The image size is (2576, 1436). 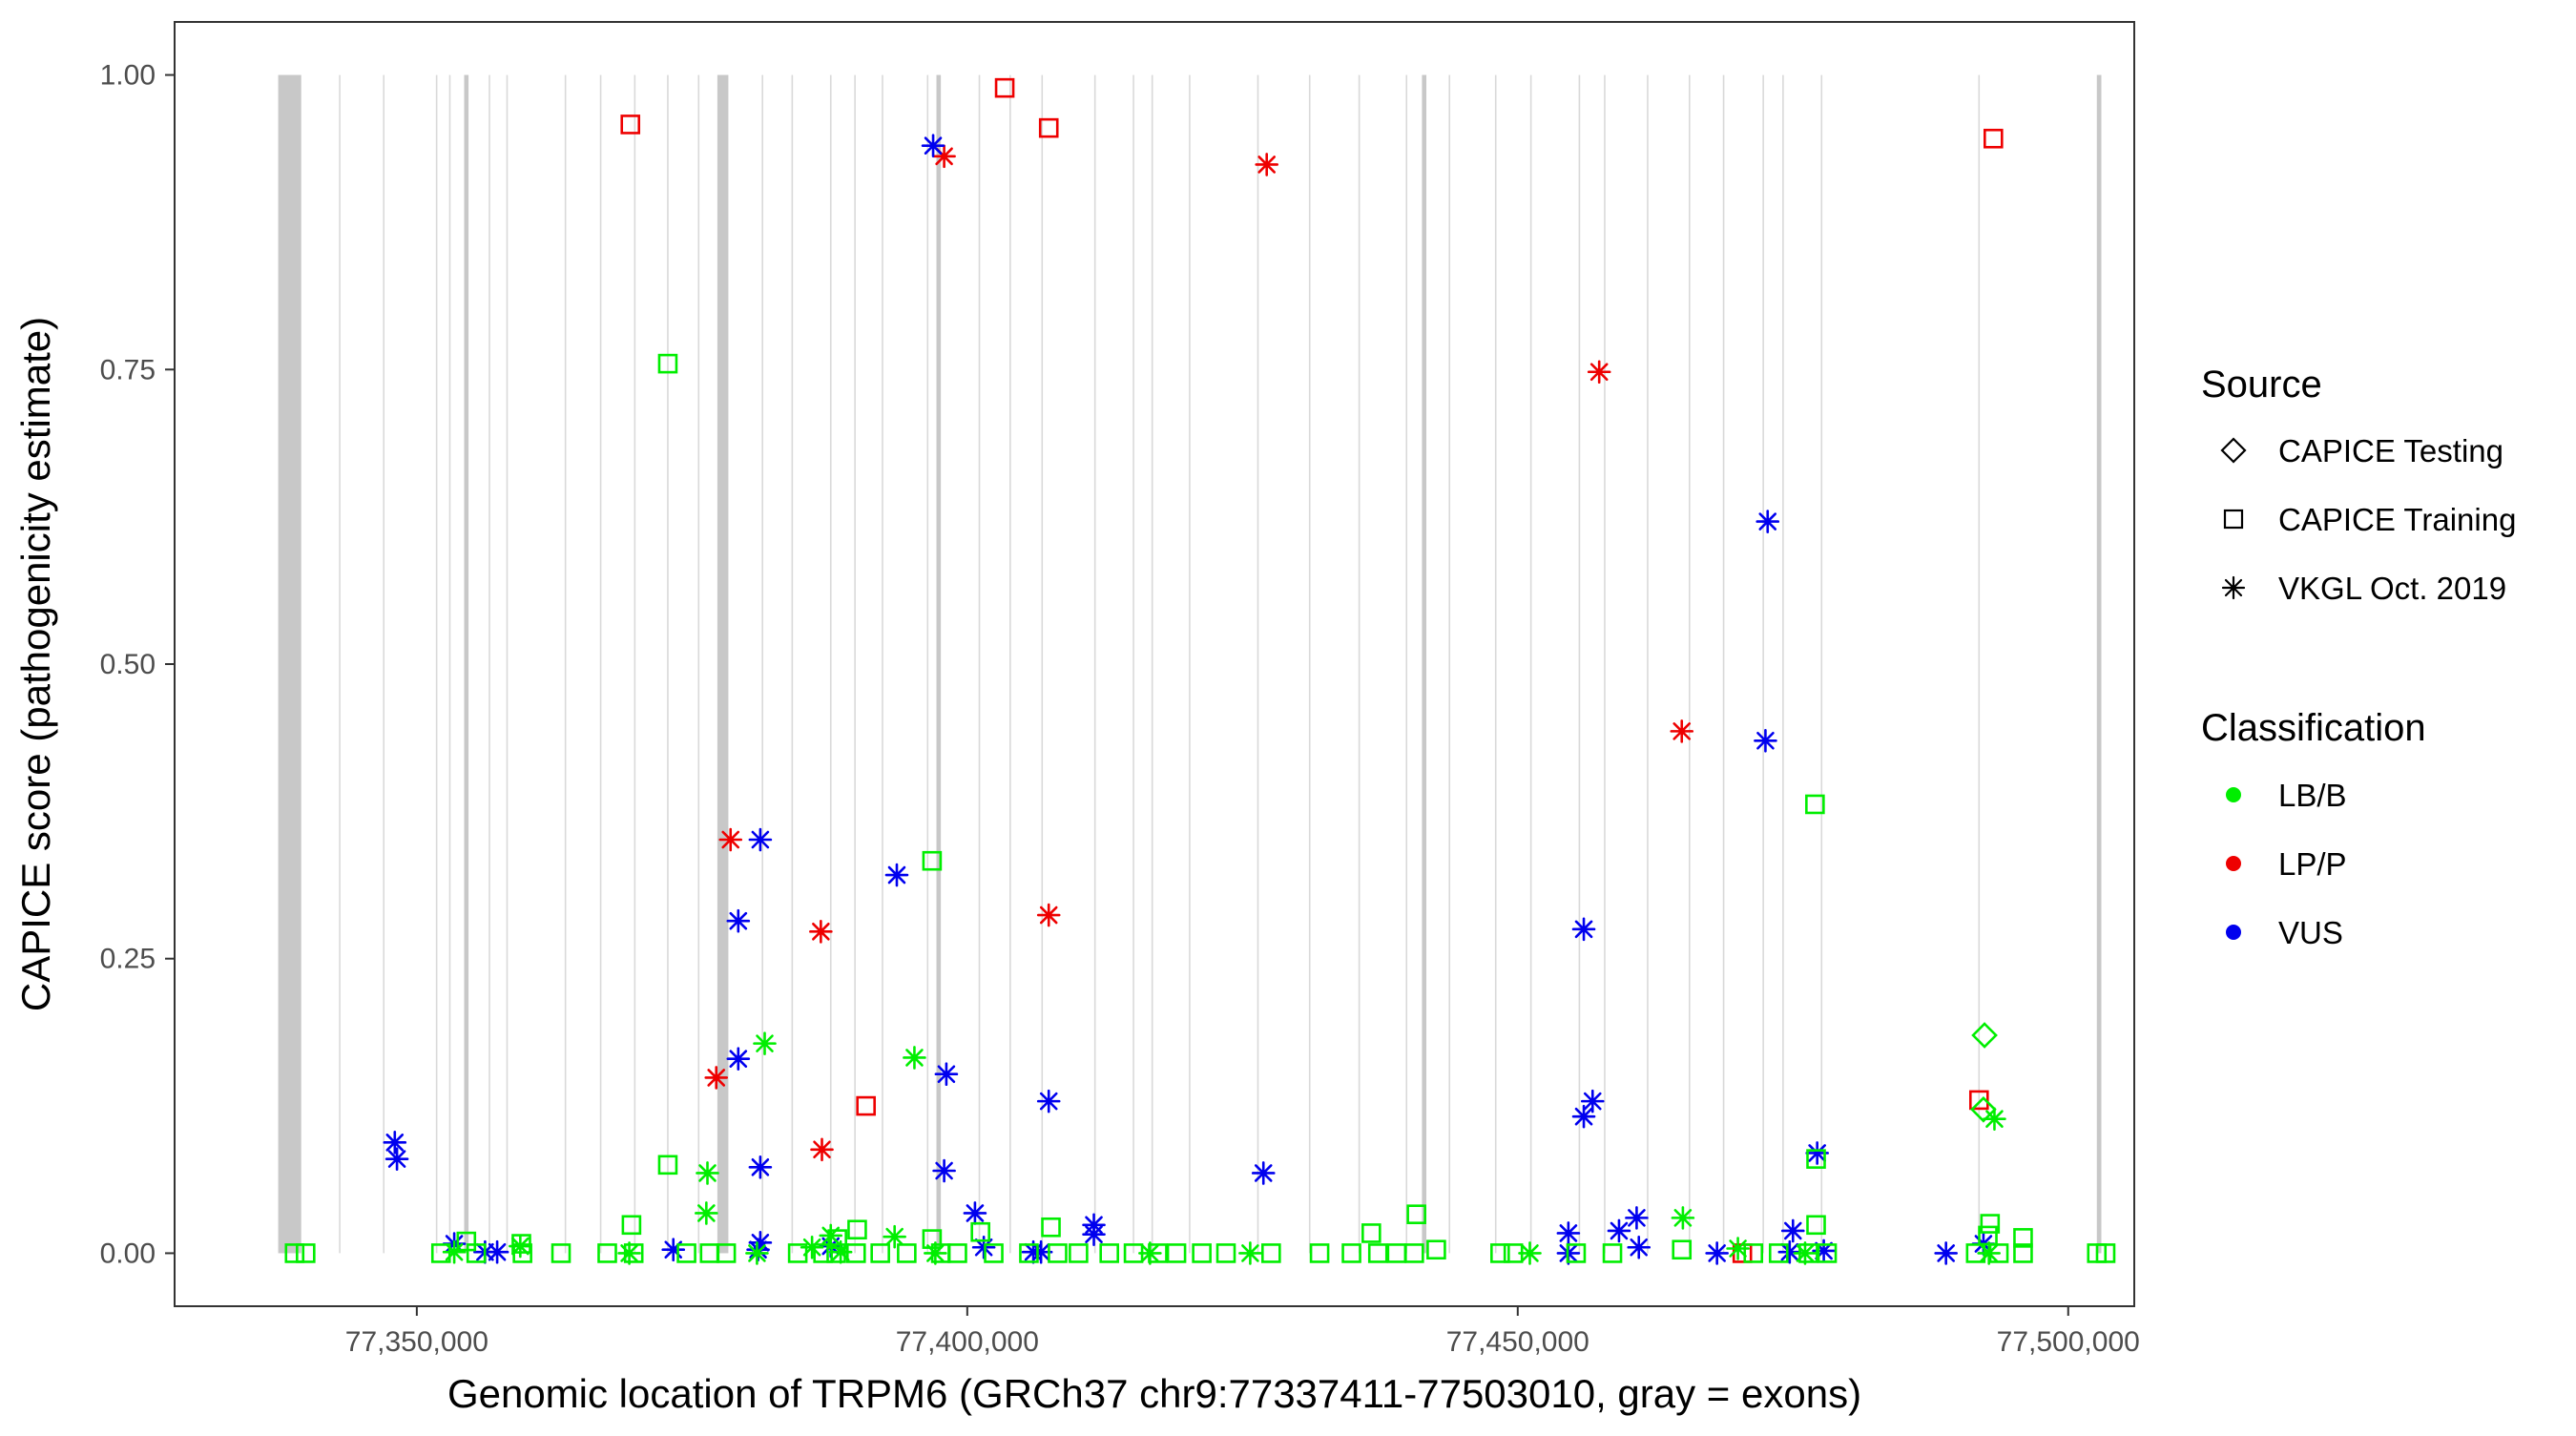 What do you see at coordinates (128, 76) in the screenshot?
I see `y-tick-label: 1.00` at bounding box center [128, 76].